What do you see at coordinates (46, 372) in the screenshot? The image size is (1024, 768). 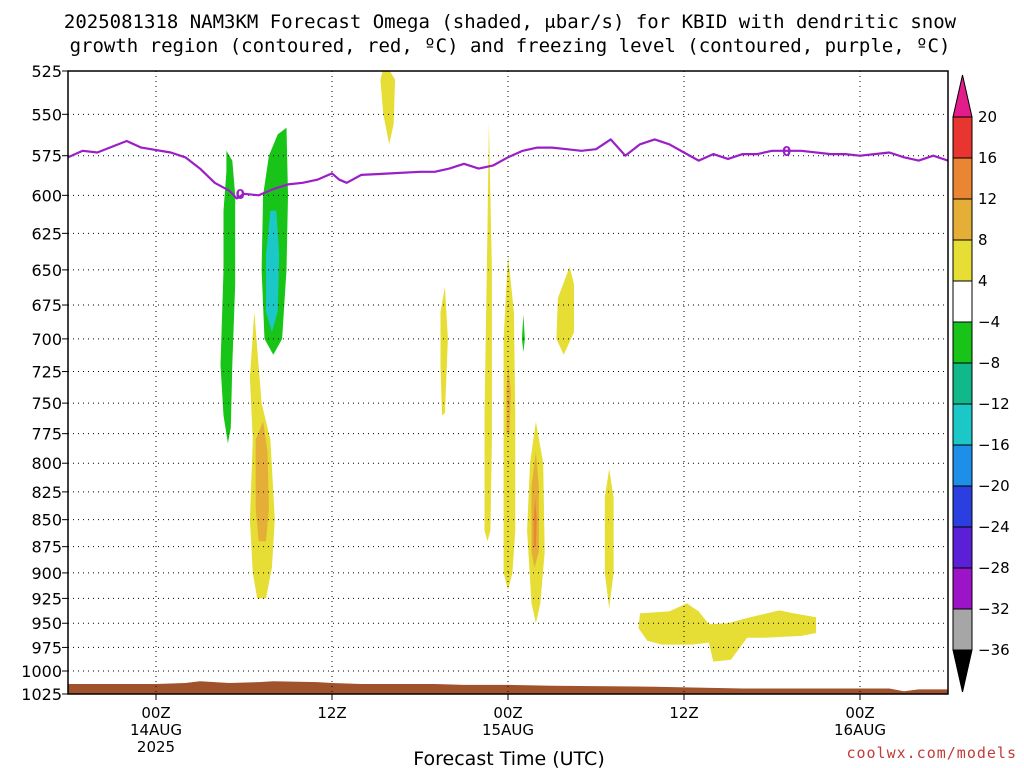 I see `y-tick-label: 725` at bounding box center [46, 372].